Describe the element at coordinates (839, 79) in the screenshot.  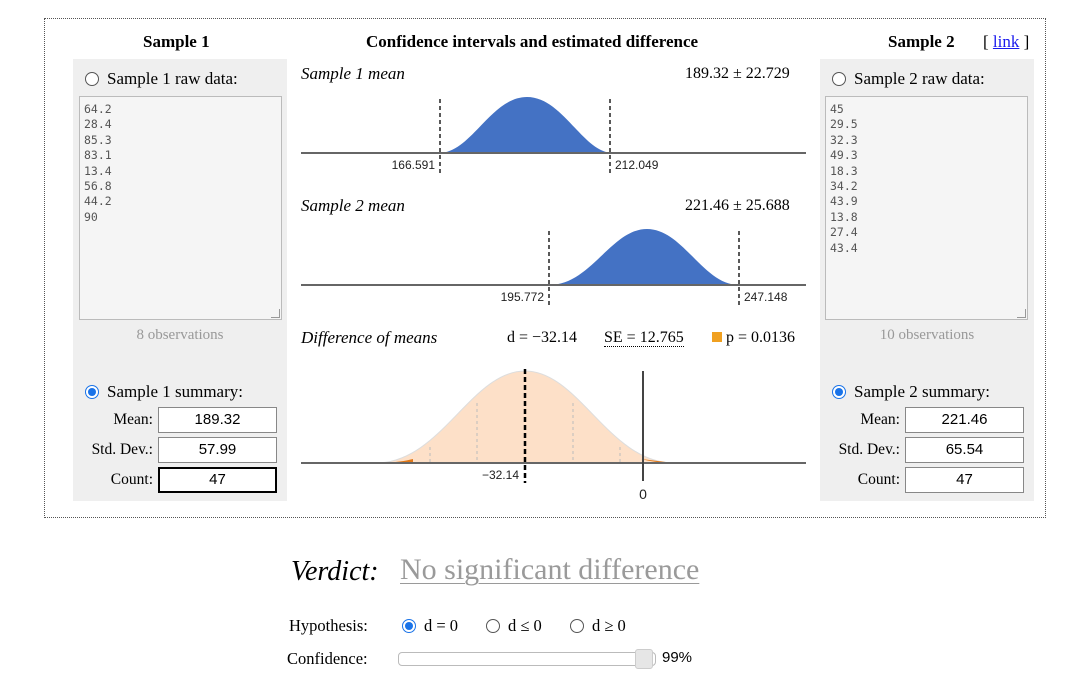
I see `sample2-raw-radio` at that location.